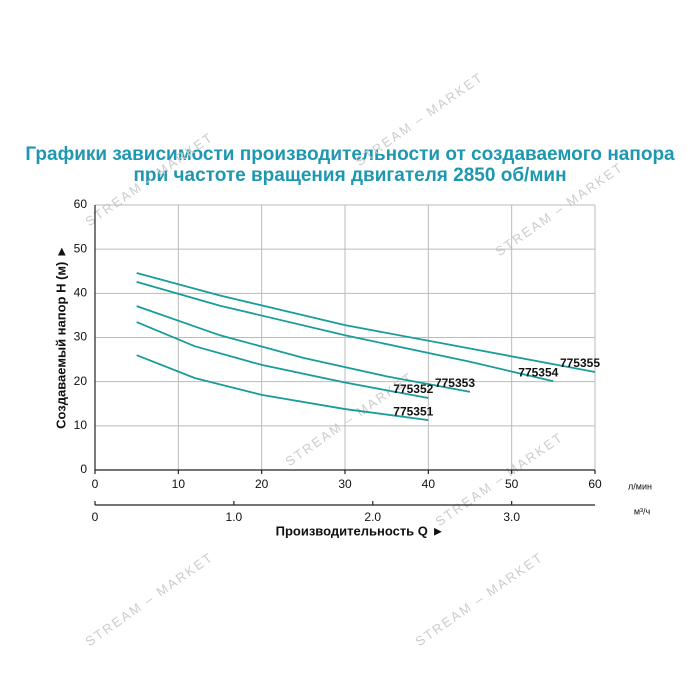  Describe the element at coordinates (511, 517) in the screenshot. I see `x2-tick-label: 3.0` at that location.